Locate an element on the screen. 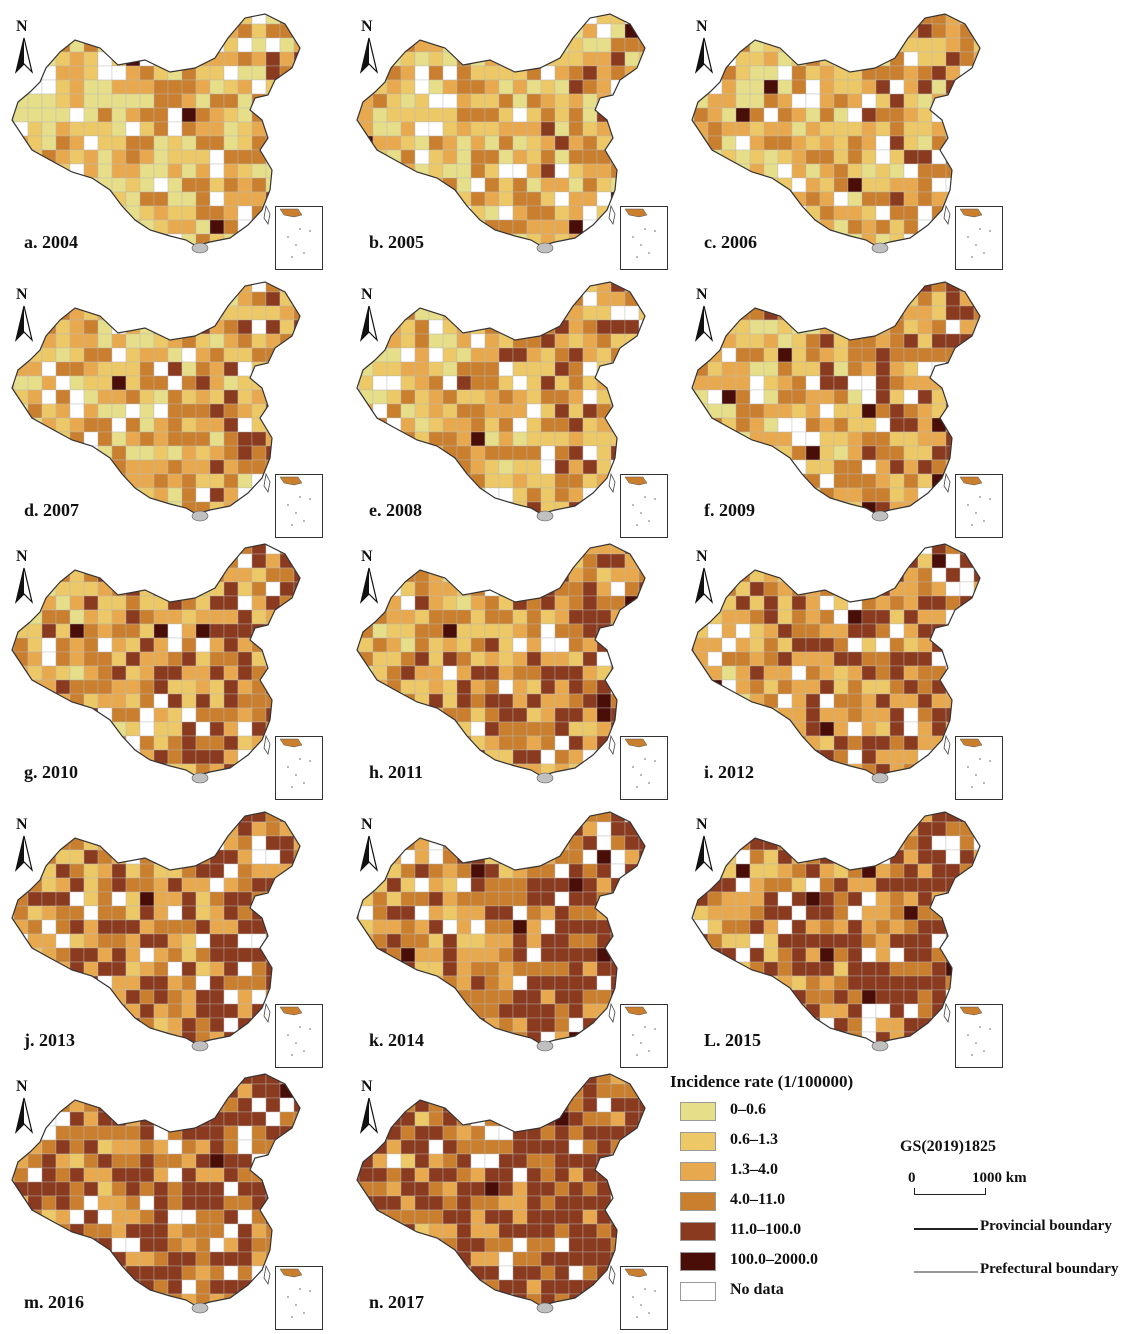  legend-item: 4.0–11.0 is located at coordinates (790, 1202).